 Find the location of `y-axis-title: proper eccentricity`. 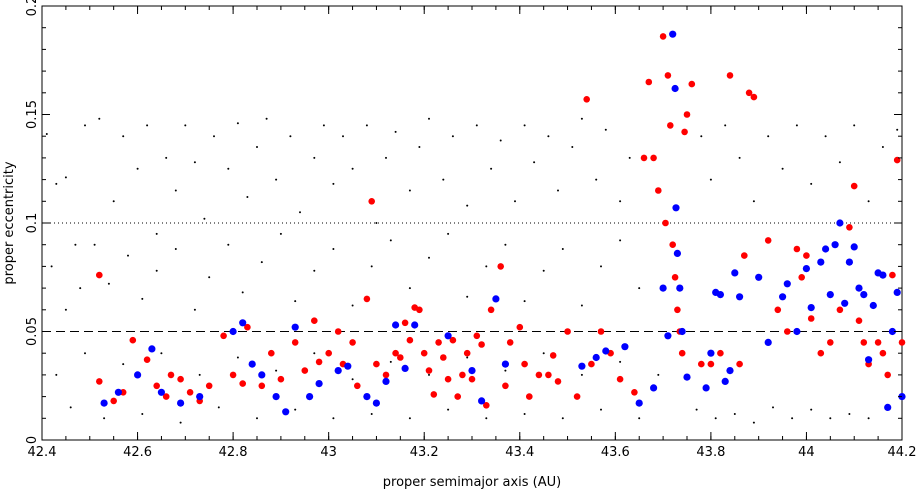

y-axis-title: proper eccentricity is located at coordinates (9, 222).